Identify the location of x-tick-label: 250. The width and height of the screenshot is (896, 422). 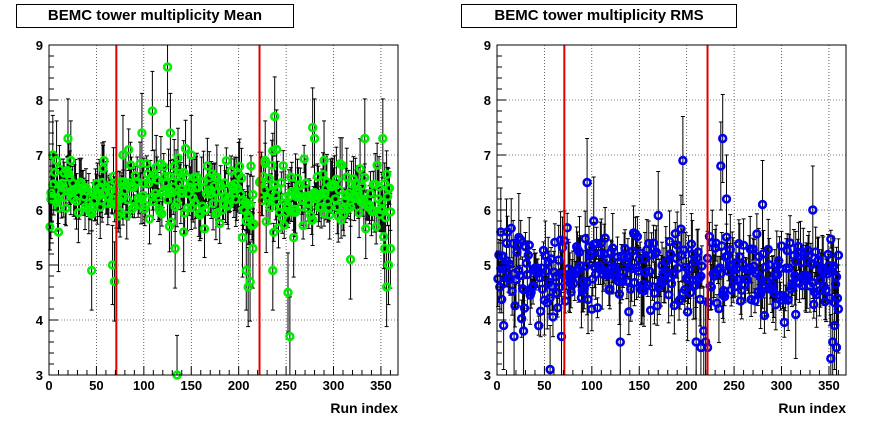
(734, 385).